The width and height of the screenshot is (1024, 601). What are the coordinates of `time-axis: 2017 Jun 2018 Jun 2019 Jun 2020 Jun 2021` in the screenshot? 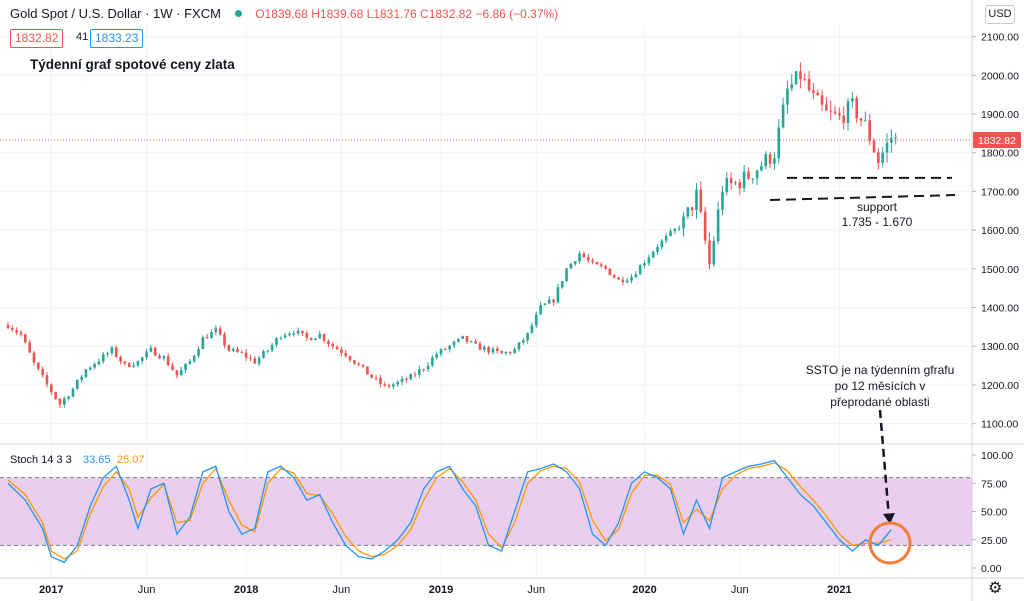 It's located at (445, 590).